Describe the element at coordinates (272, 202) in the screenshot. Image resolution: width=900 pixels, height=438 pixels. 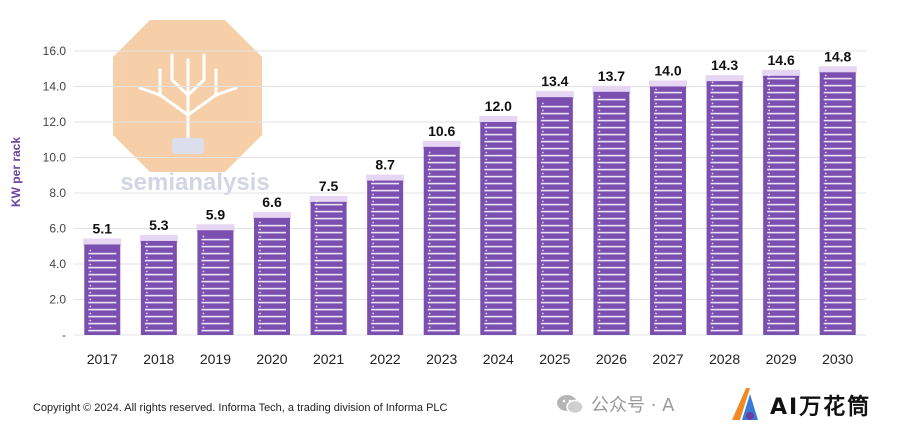
I see `value-label: 6.6` at that location.